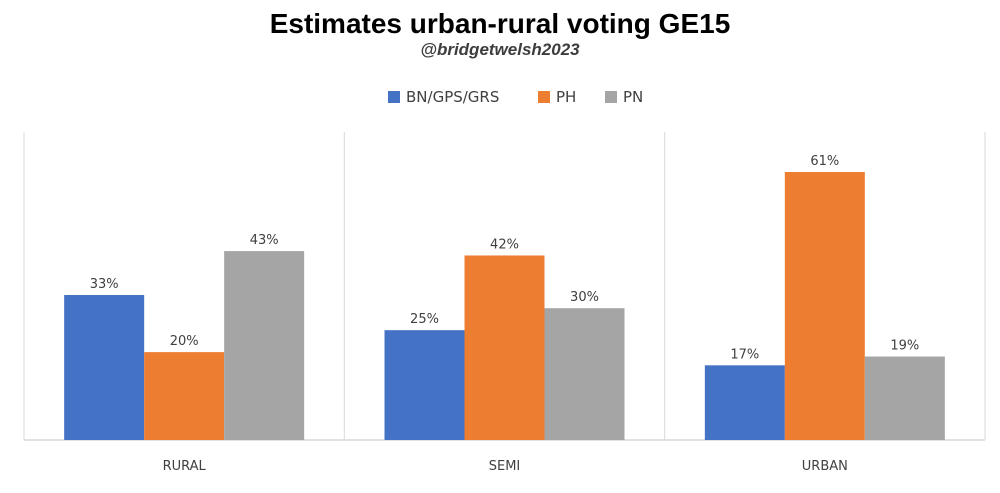  Describe the element at coordinates (504, 244) in the screenshot. I see `data-label: 42%` at that location.